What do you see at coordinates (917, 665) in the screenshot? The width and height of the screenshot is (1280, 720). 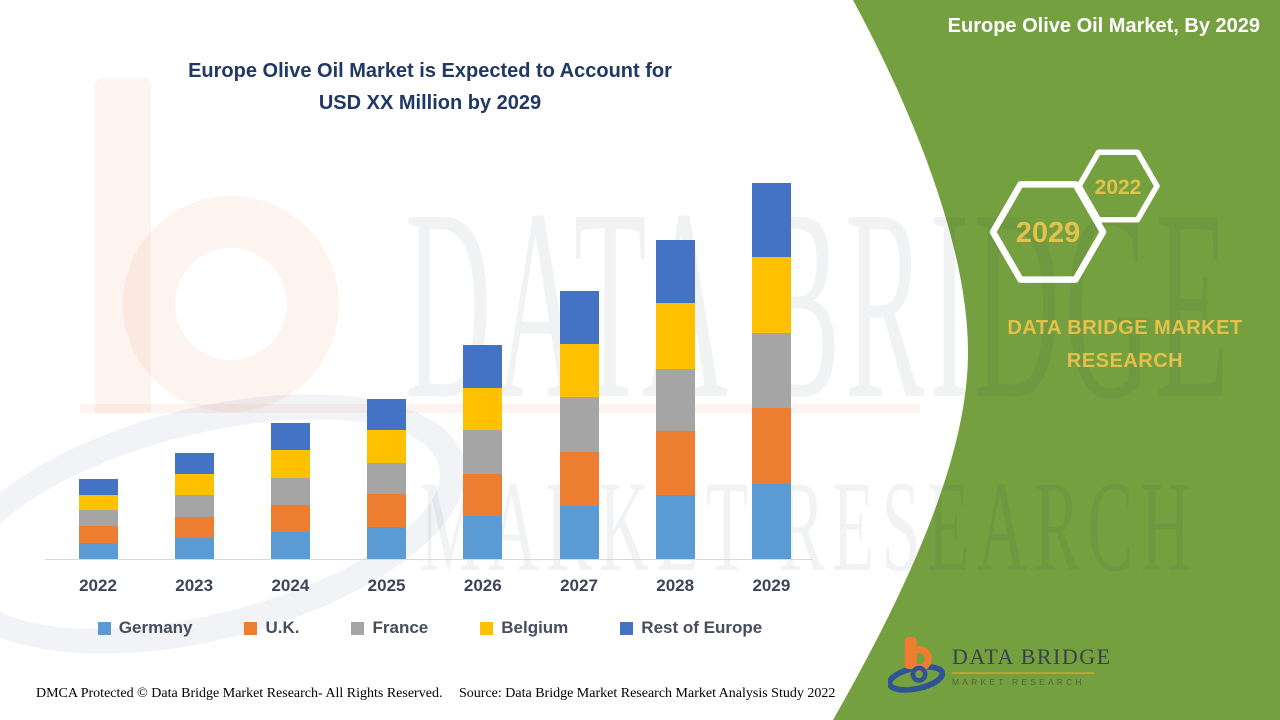 I see `data-bridge-logo-icon` at bounding box center [917, 665].